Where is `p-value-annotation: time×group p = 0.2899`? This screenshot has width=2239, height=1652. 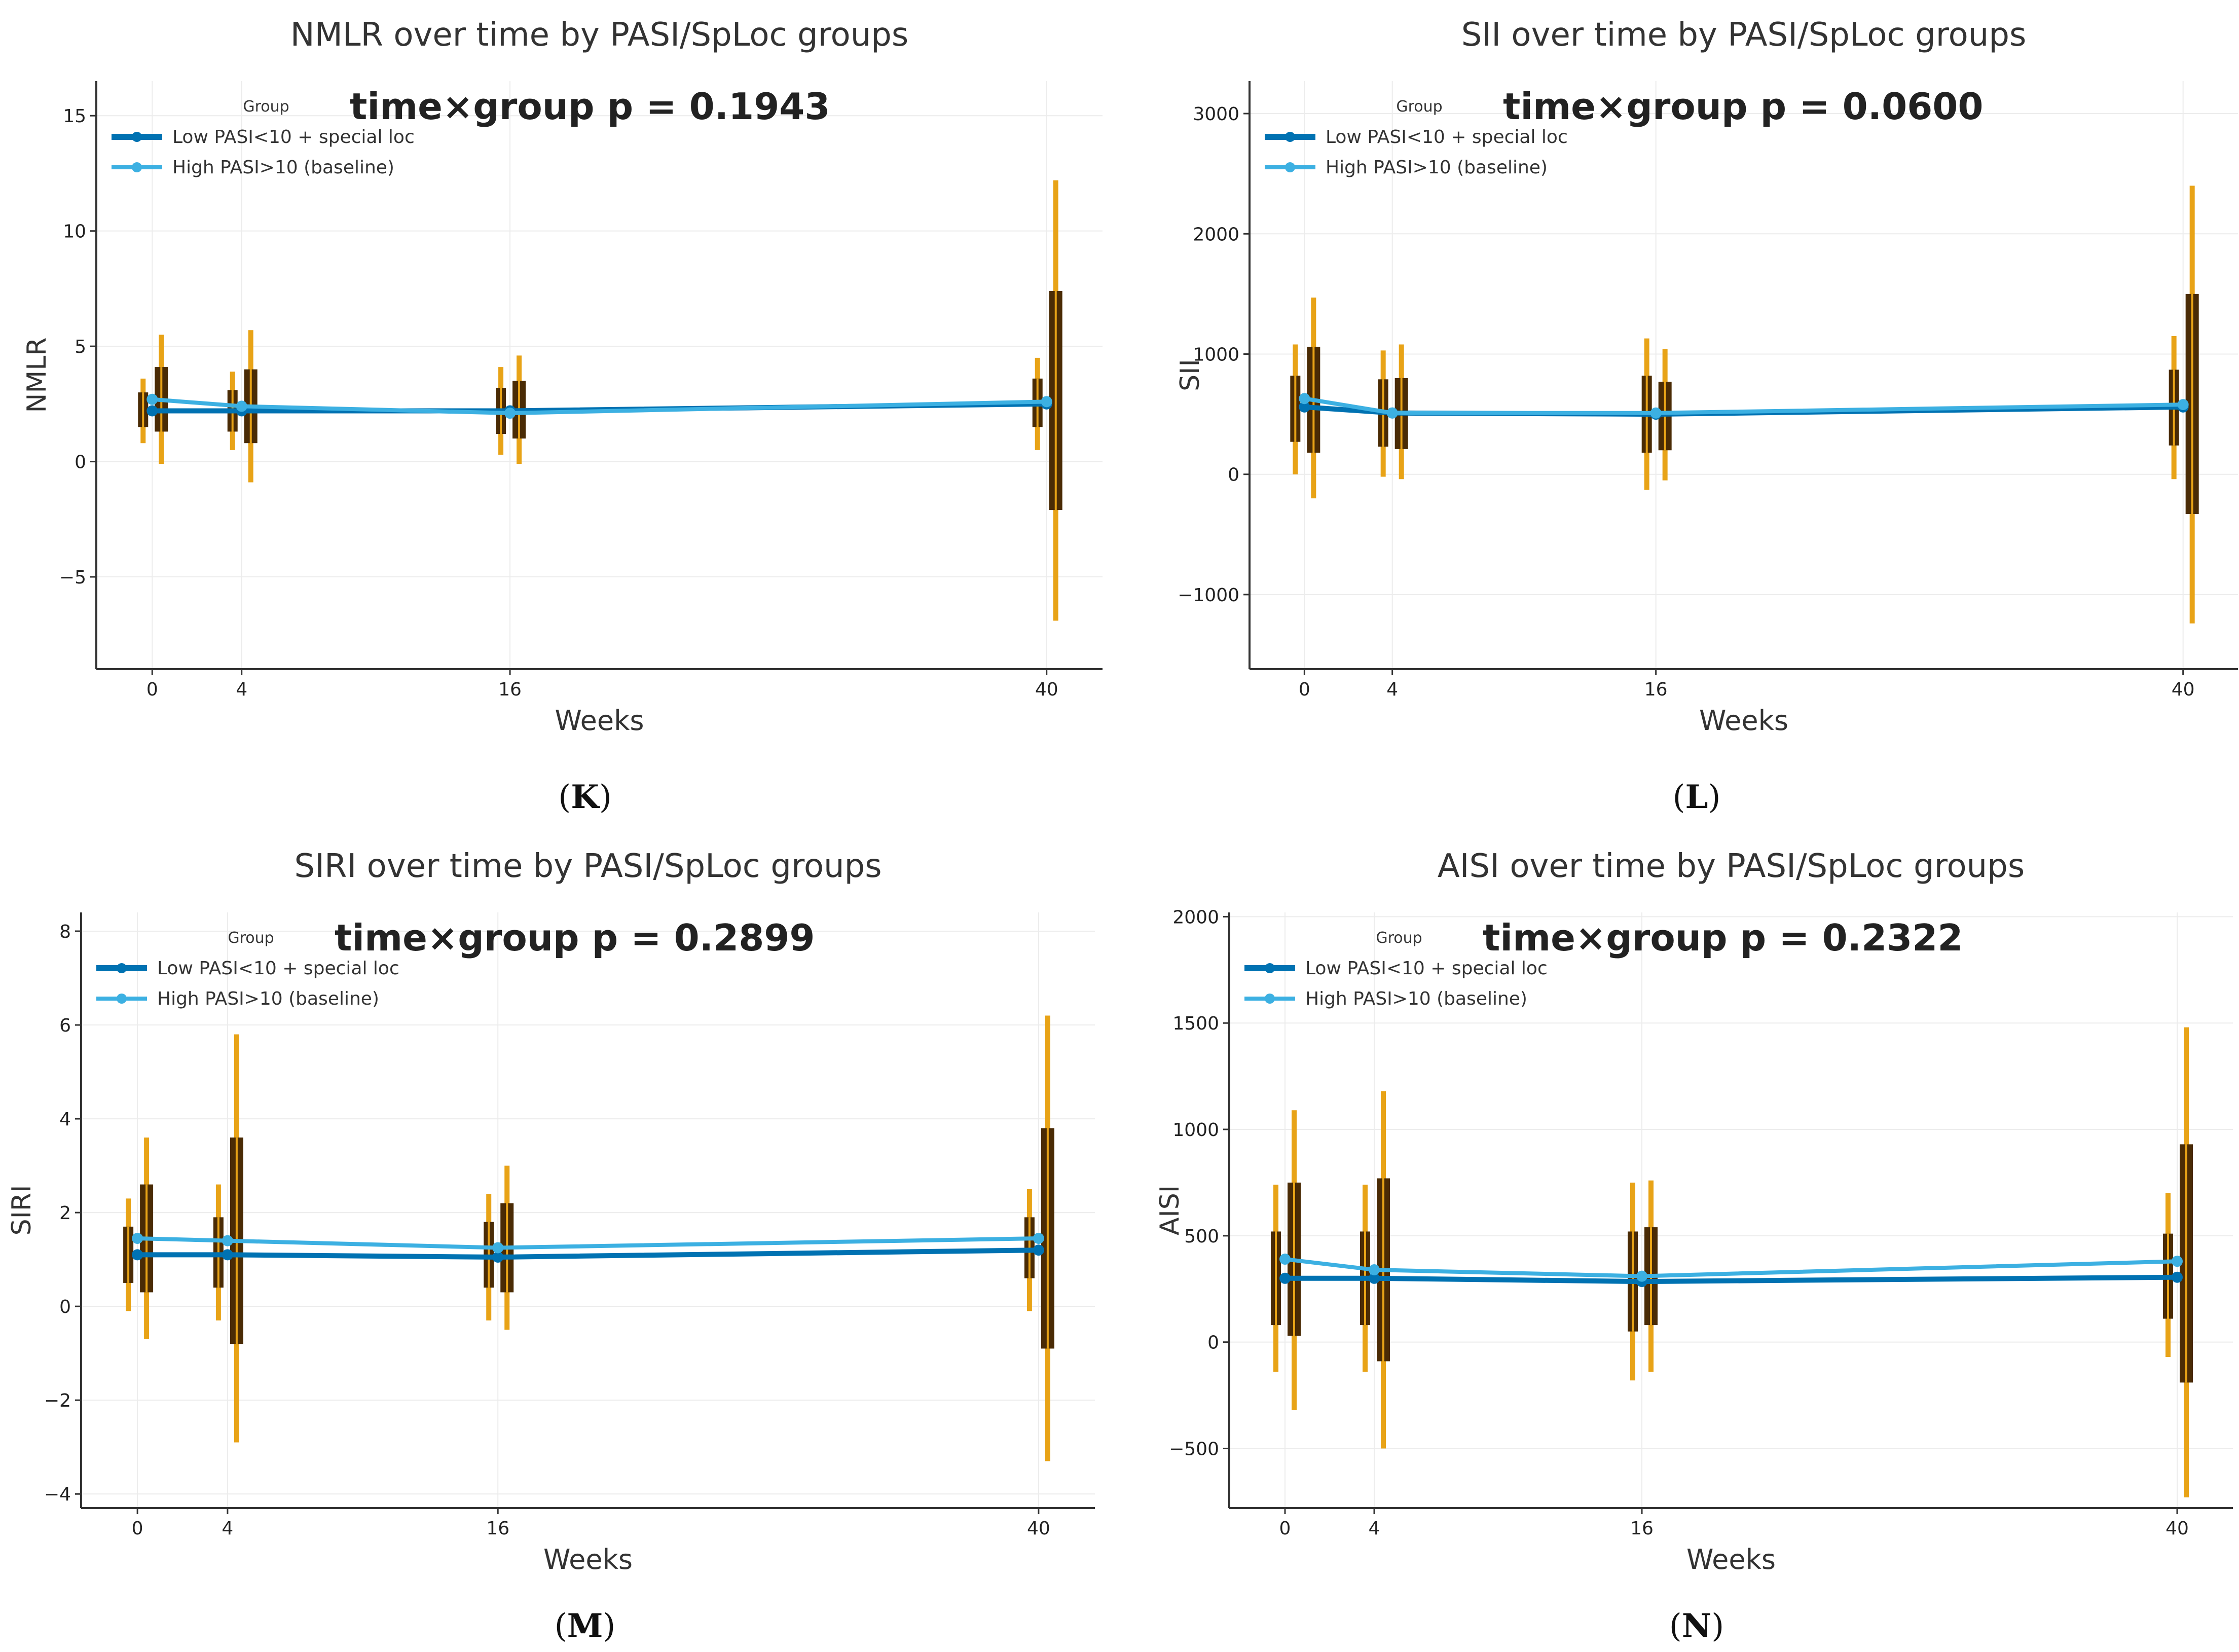 p-value-annotation: time×group p = 0.2899 is located at coordinates (575, 938).